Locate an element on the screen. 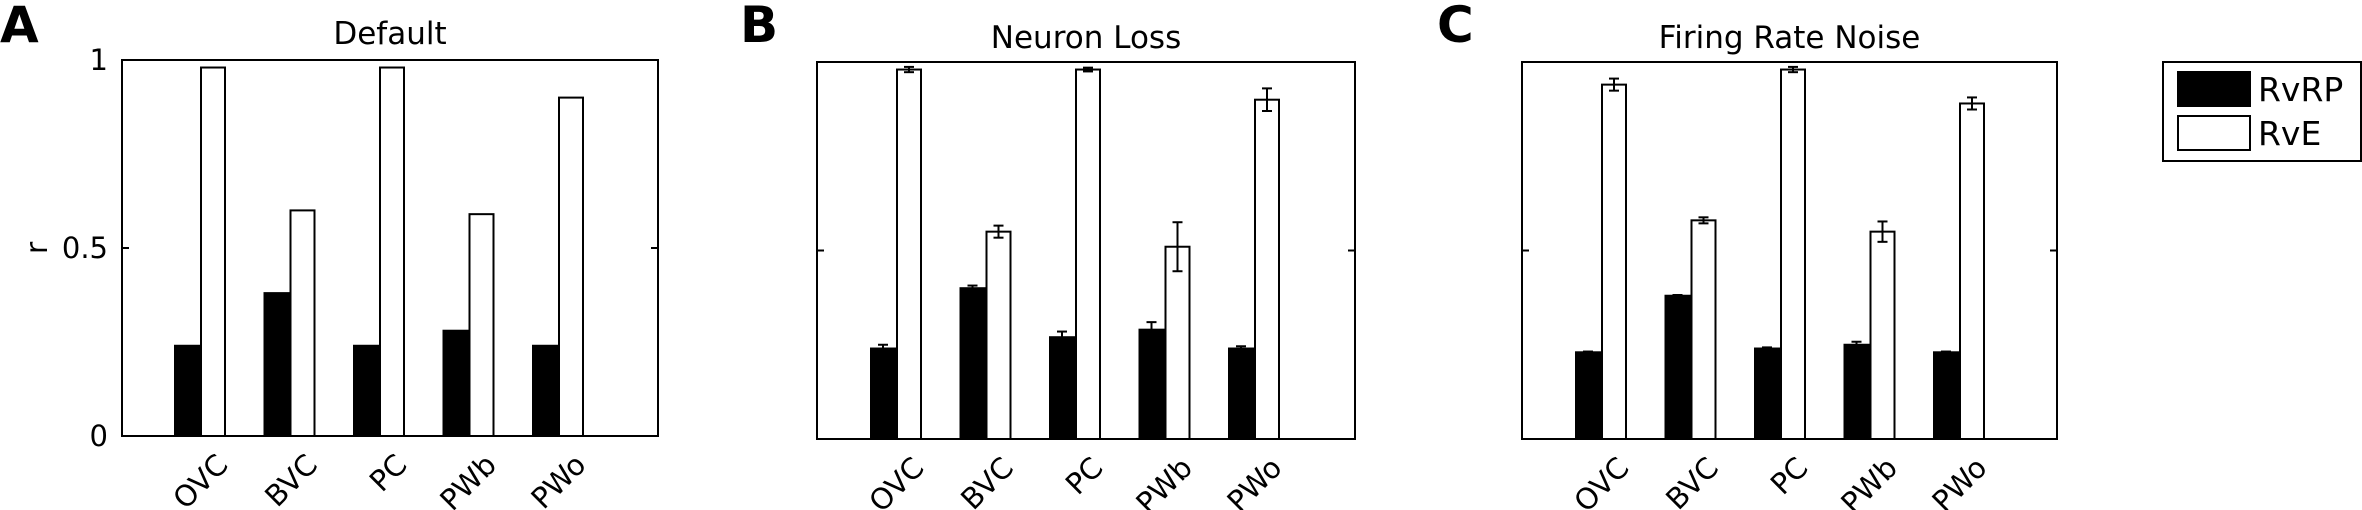  legend-label-rve: RvE is located at coordinates (2289, 133).